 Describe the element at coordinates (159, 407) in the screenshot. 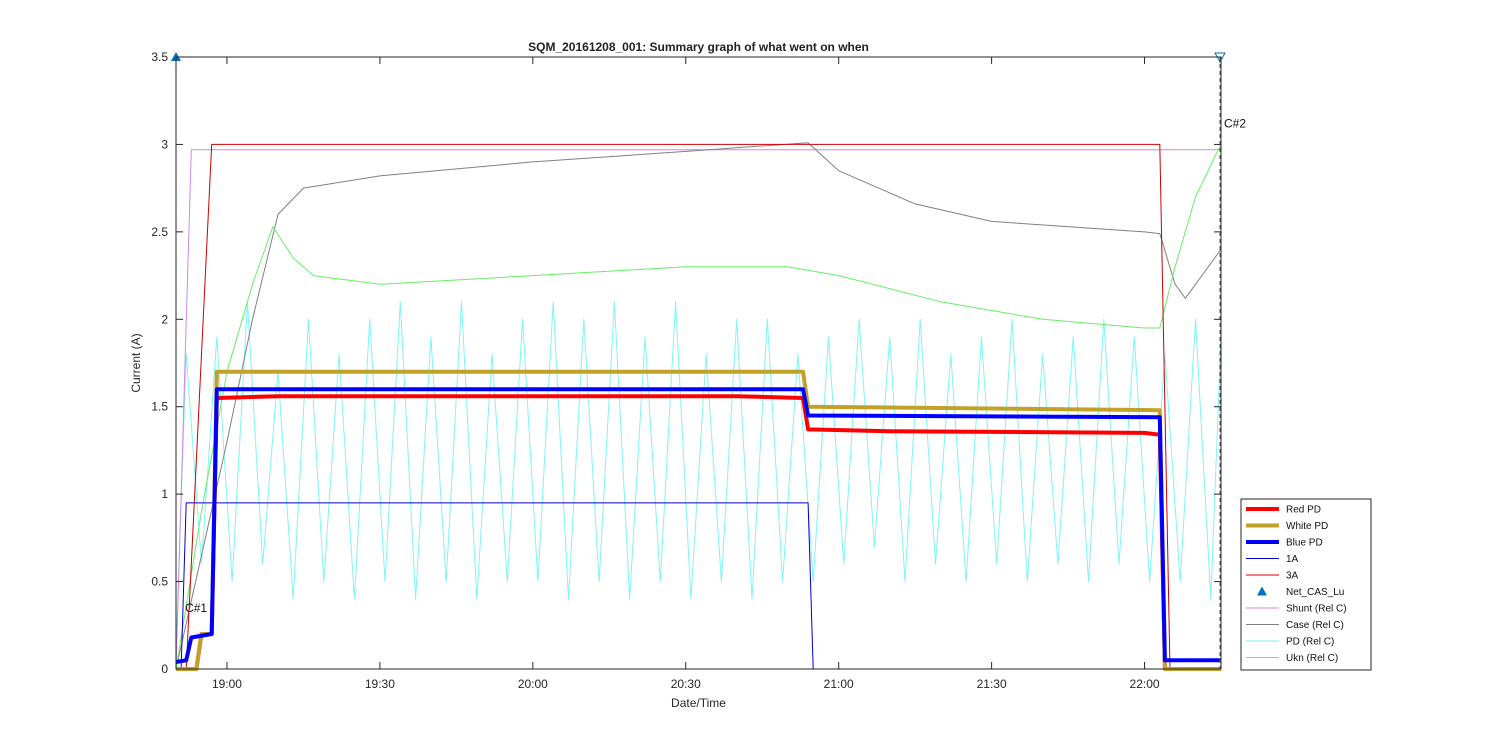

I see `y-tick-label: 1.5` at that location.